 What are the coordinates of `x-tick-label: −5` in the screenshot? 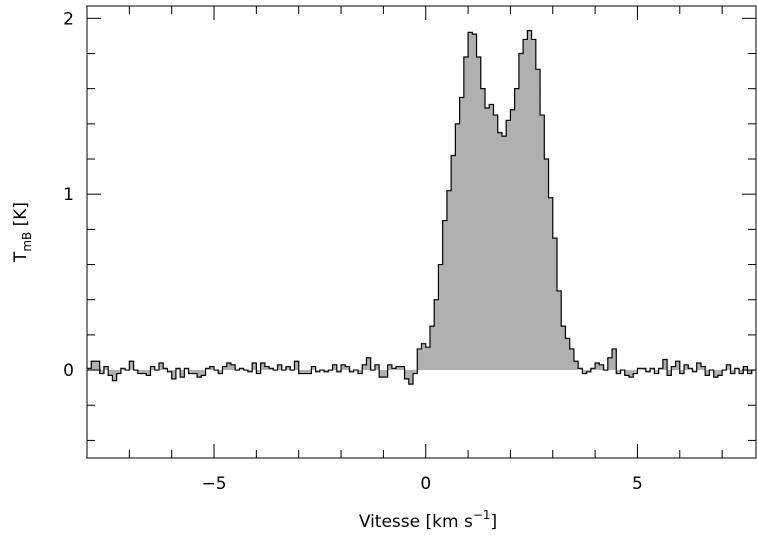 It's located at (213, 484).